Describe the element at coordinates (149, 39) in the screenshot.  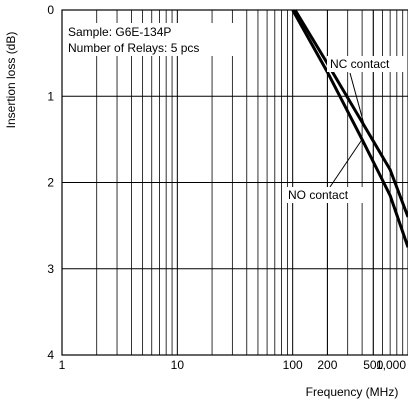
I see `sample-info-box` at that location.